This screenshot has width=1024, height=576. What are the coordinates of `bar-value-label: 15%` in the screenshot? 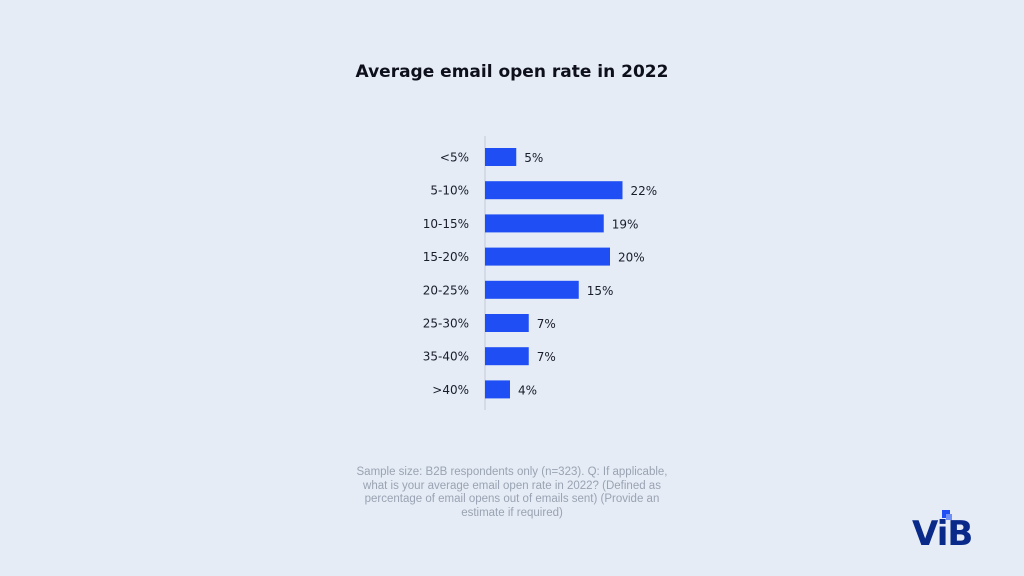 It's located at (600, 291).